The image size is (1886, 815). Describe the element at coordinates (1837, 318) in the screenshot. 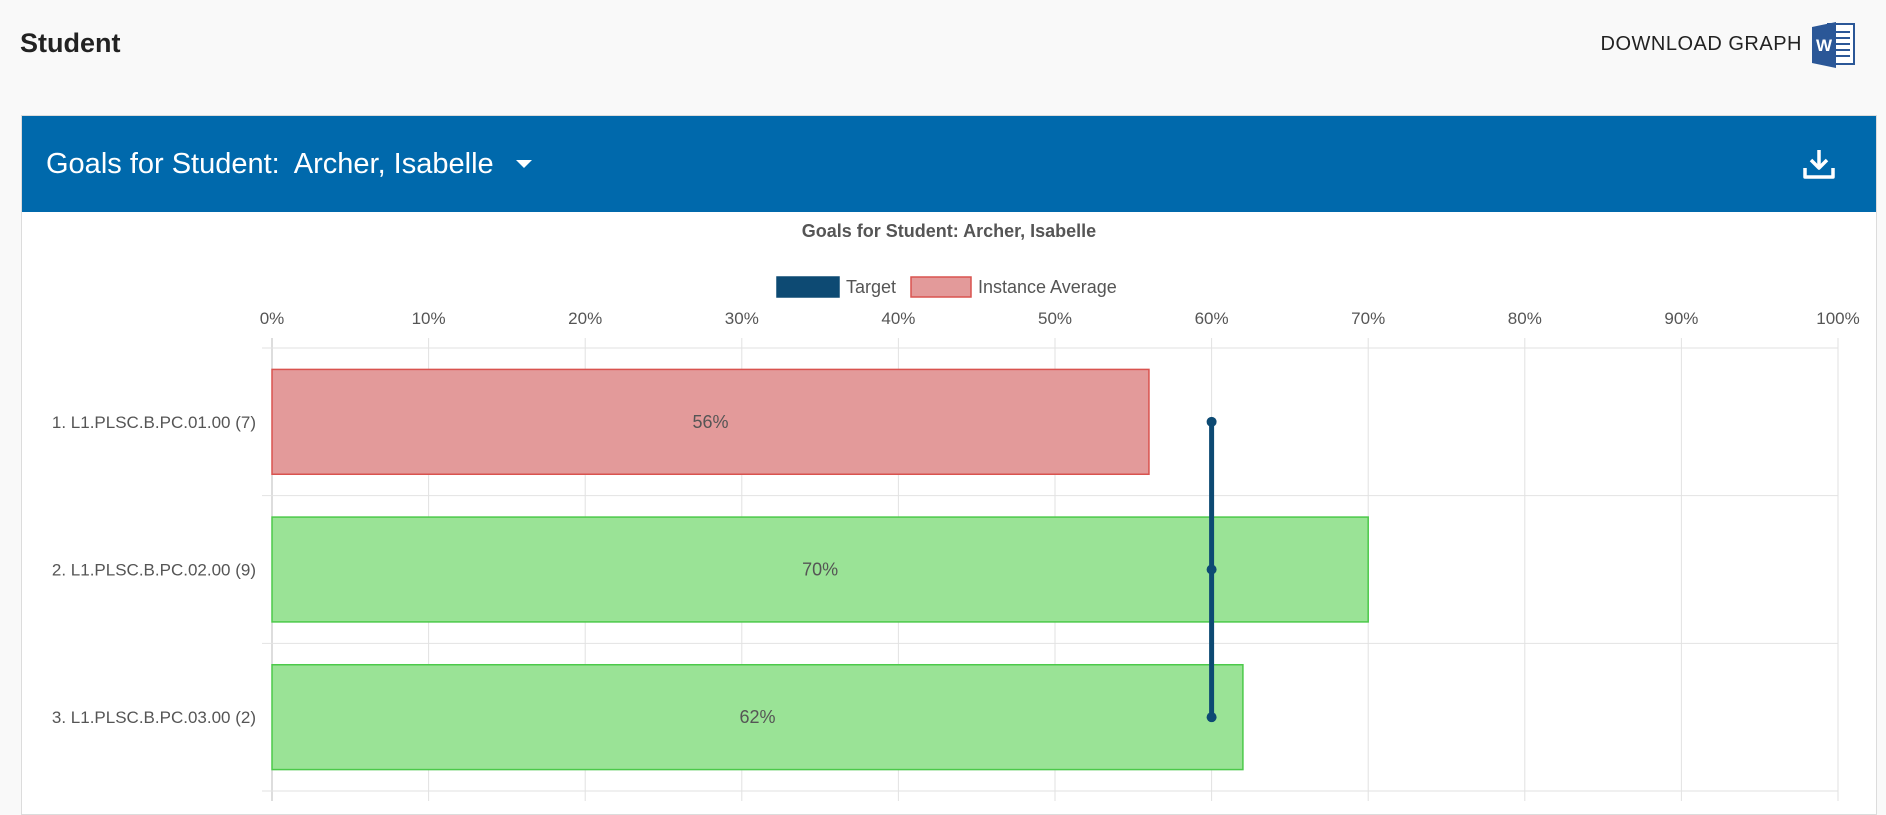

I see `x-tick-label: 100%` at that location.